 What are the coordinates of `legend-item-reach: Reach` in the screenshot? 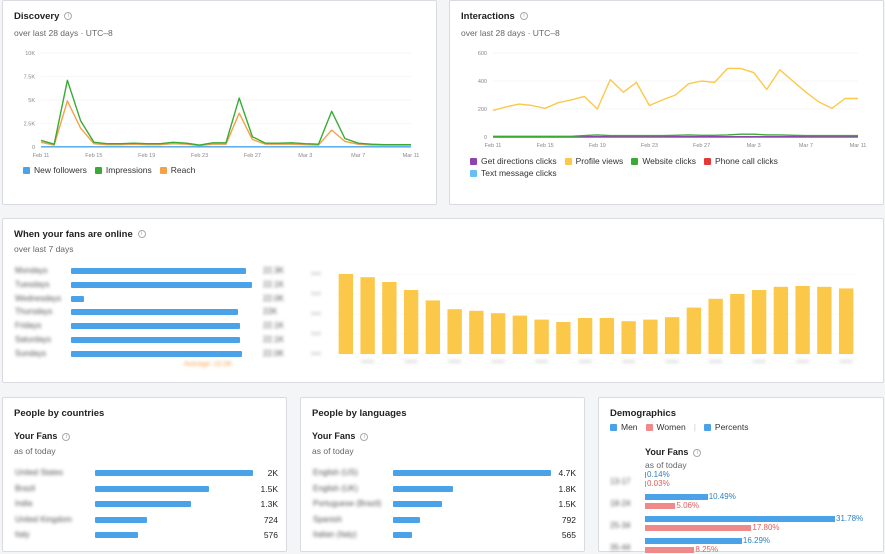 It's located at (177, 170).